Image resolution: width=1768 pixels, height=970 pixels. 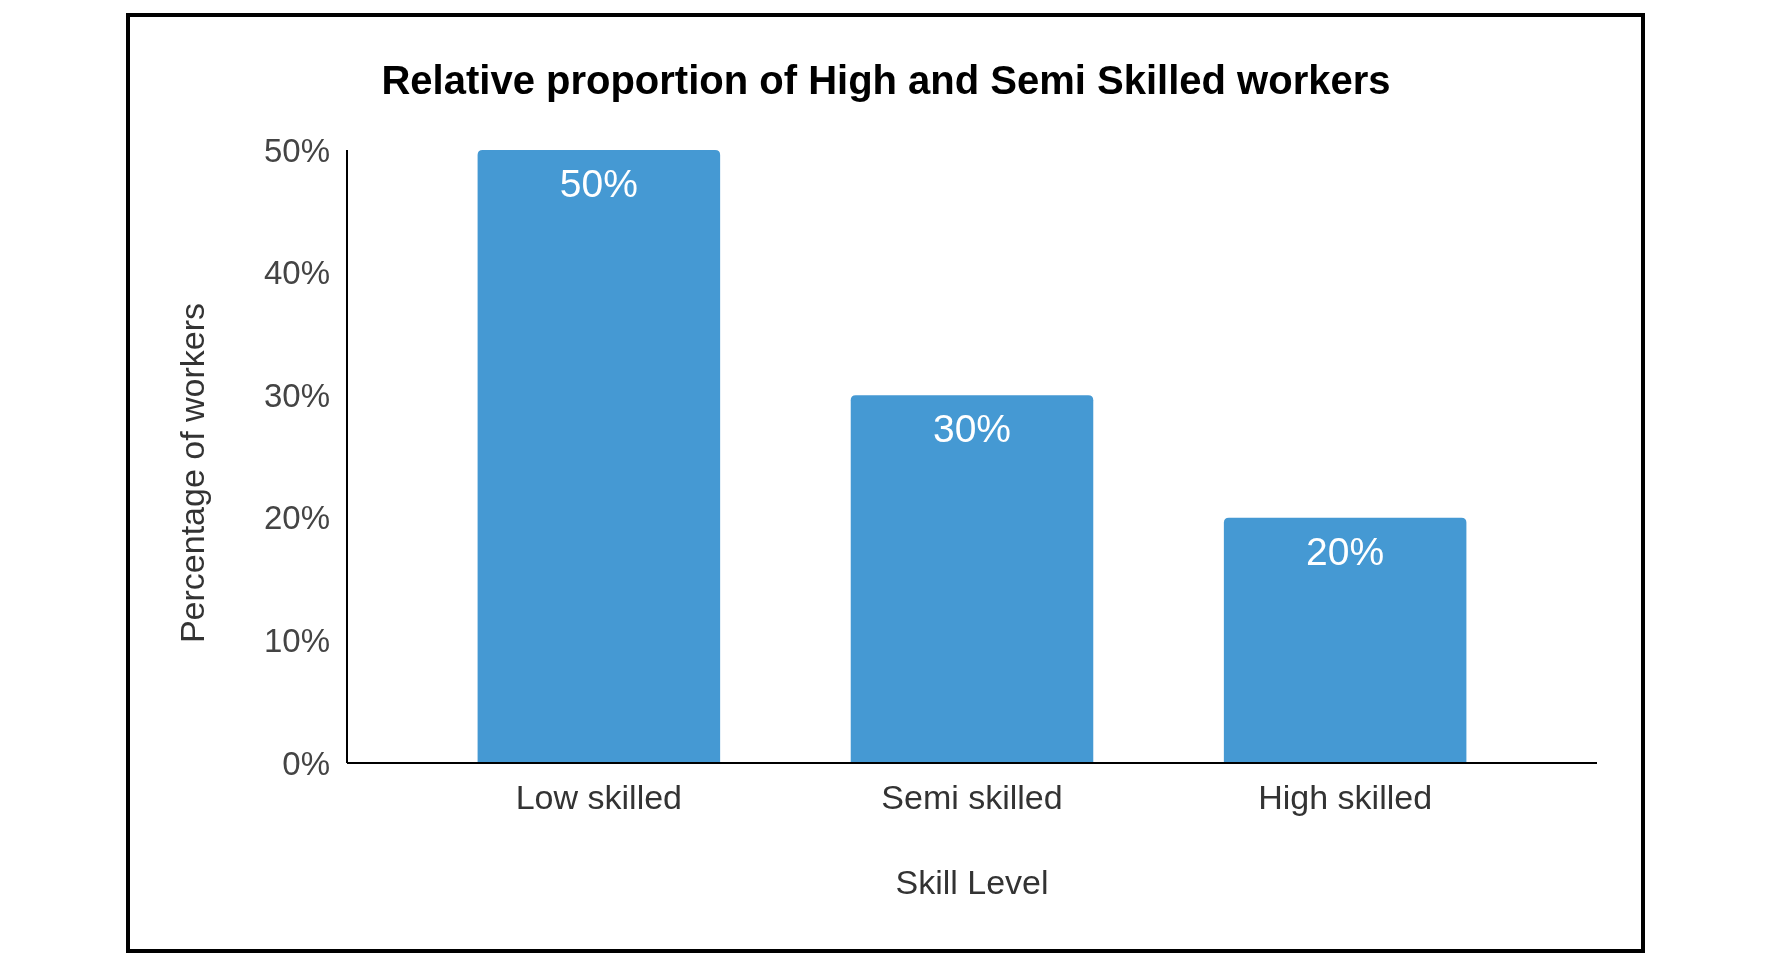 I want to click on data-label: 50%, so click(x=598, y=183).